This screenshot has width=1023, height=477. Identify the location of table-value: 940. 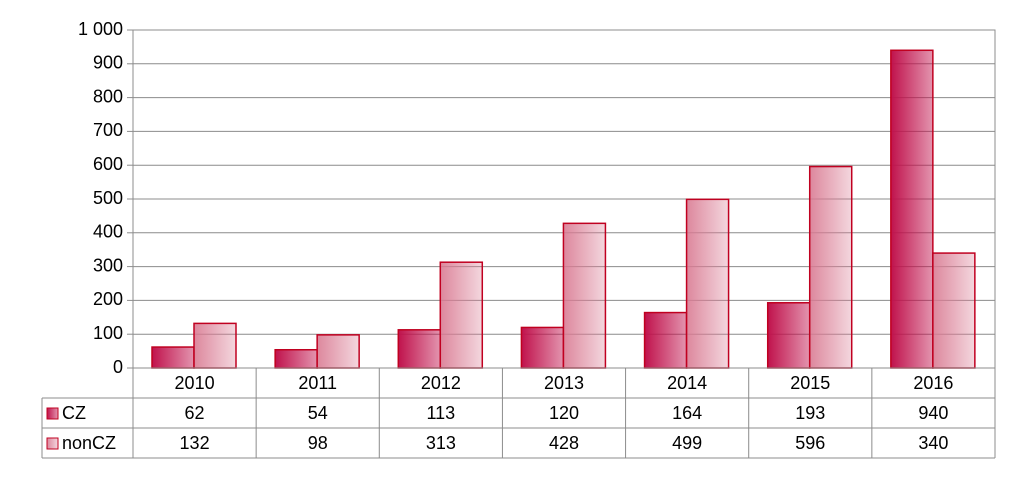
(933, 413).